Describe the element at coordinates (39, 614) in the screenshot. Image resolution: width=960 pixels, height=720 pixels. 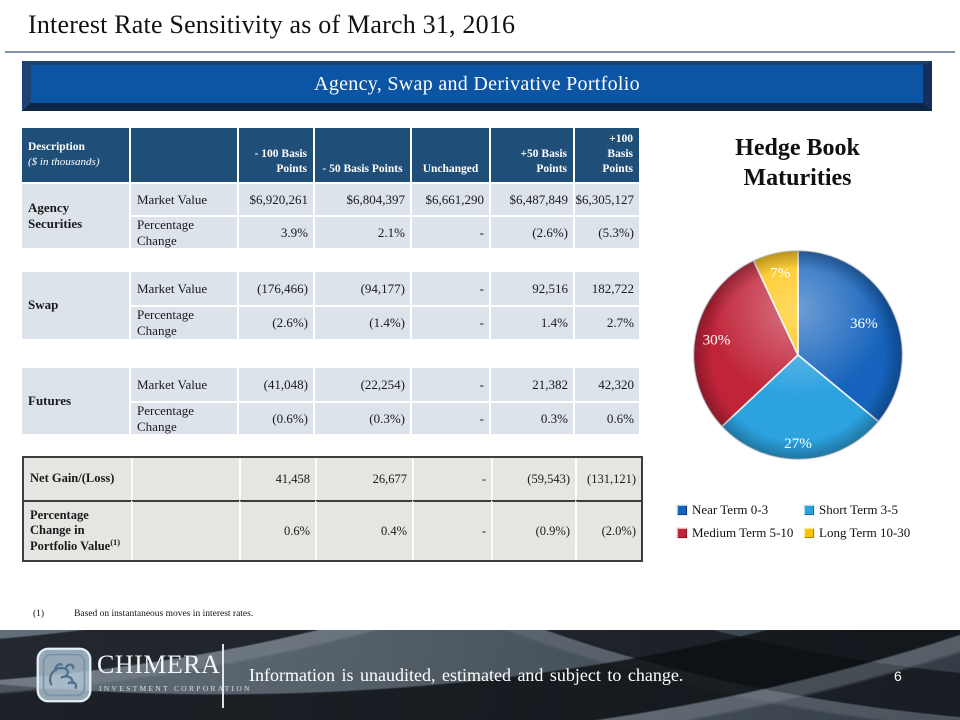
I see `footnote-marker: (1)` at that location.